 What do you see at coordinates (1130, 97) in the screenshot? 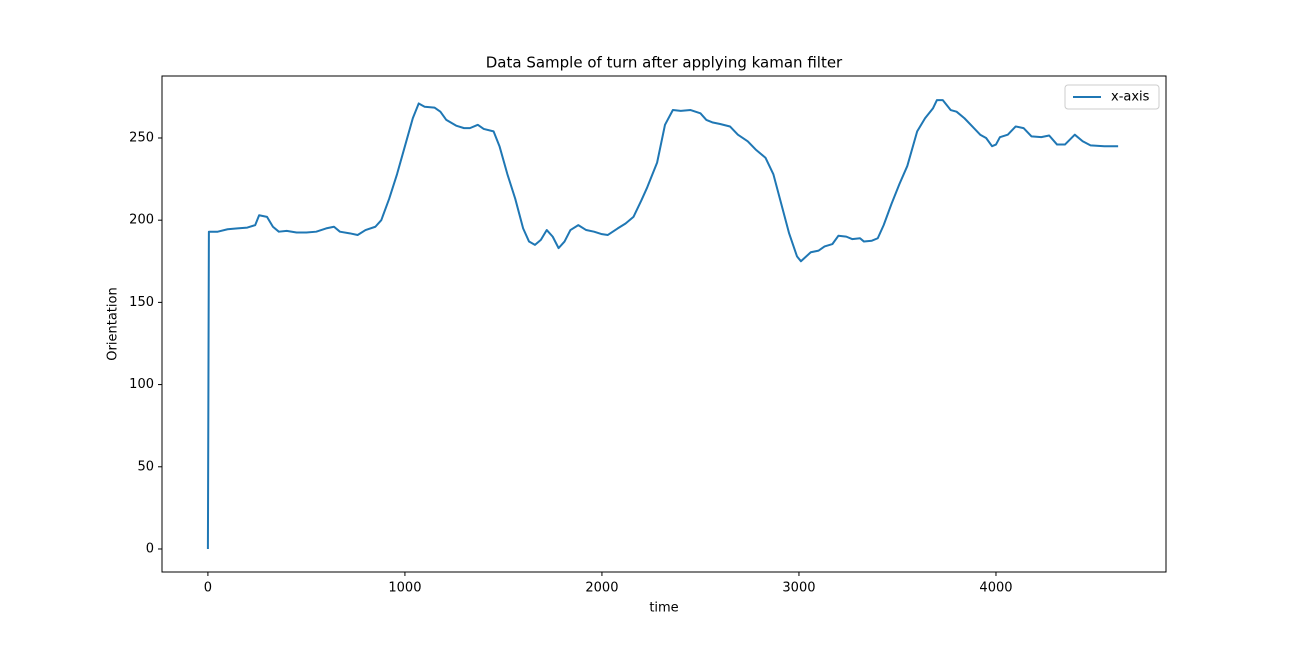
I see `legend-label: x-axis` at bounding box center [1130, 97].